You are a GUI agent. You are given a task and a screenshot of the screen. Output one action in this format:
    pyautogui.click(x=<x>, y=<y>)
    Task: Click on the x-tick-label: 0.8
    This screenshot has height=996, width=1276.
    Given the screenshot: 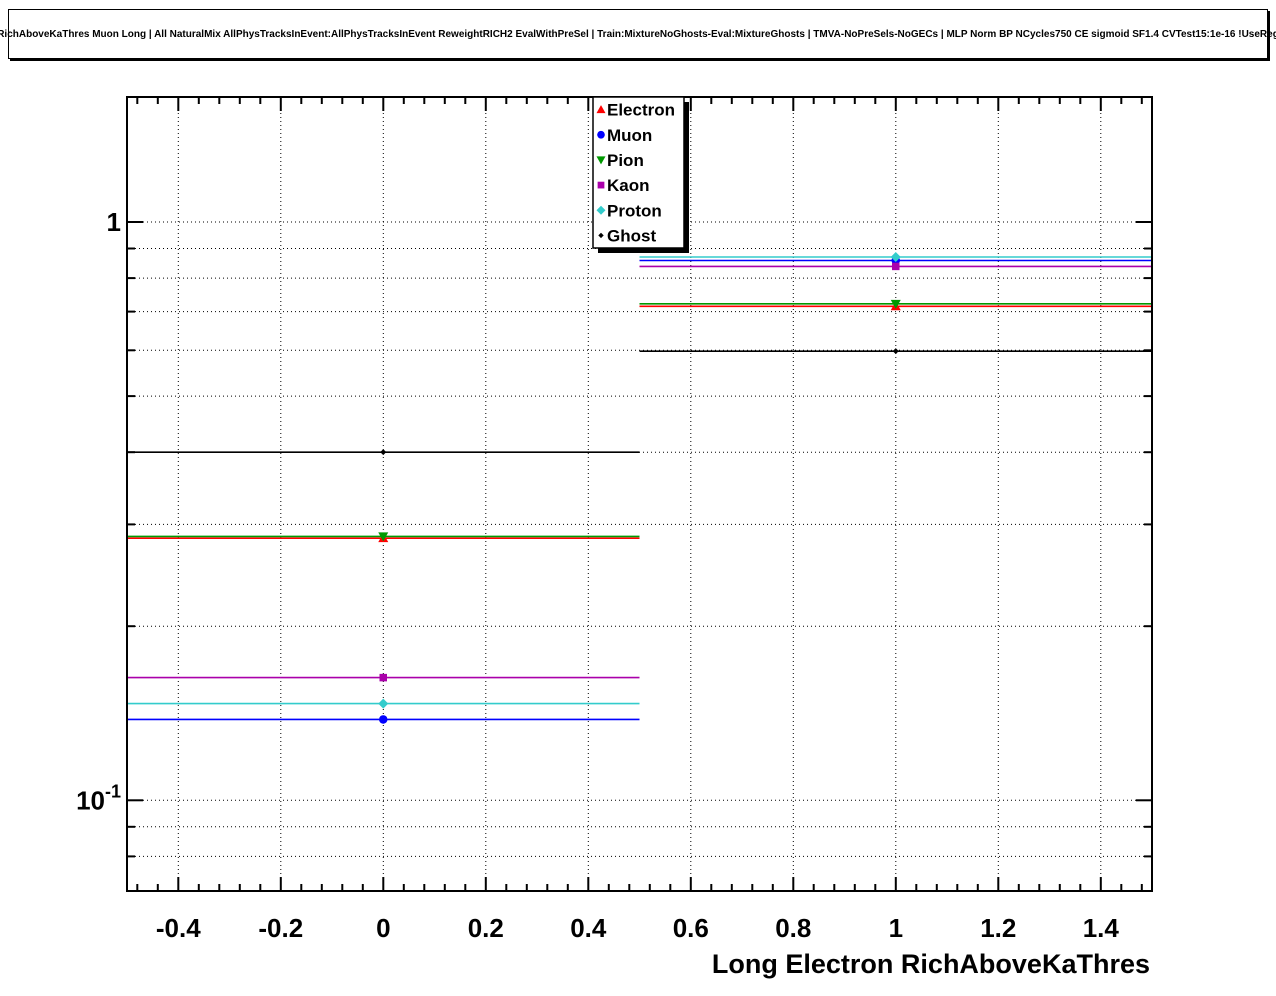 What is the action you would take?
    pyautogui.click(x=793, y=928)
    